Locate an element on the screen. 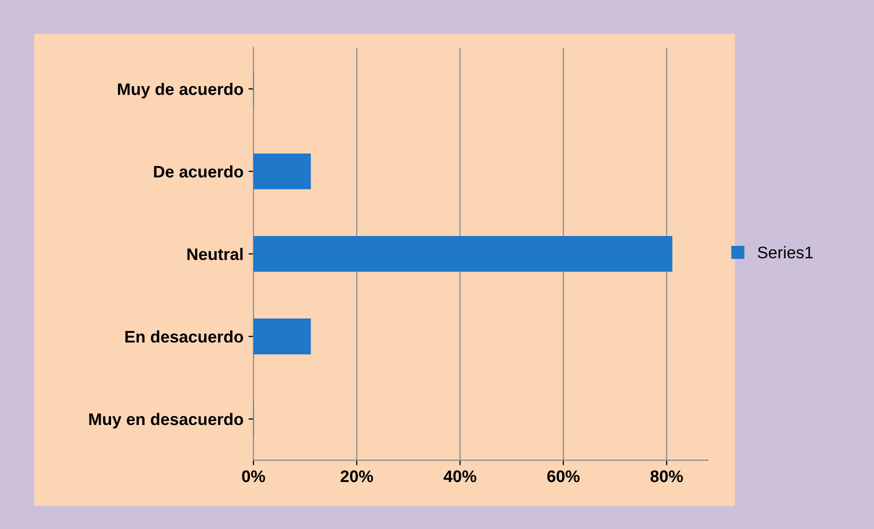 This screenshot has width=874, height=529. x-tick-label: 40% is located at coordinates (460, 476).